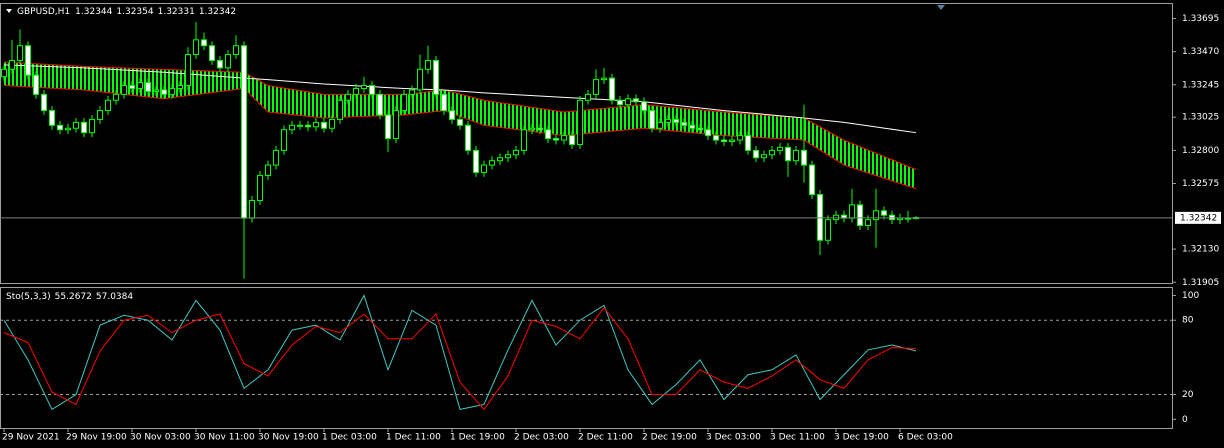 The width and height of the screenshot is (1224, 448). Describe the element at coordinates (941, 7) in the screenshot. I see `shift-marker` at that location.